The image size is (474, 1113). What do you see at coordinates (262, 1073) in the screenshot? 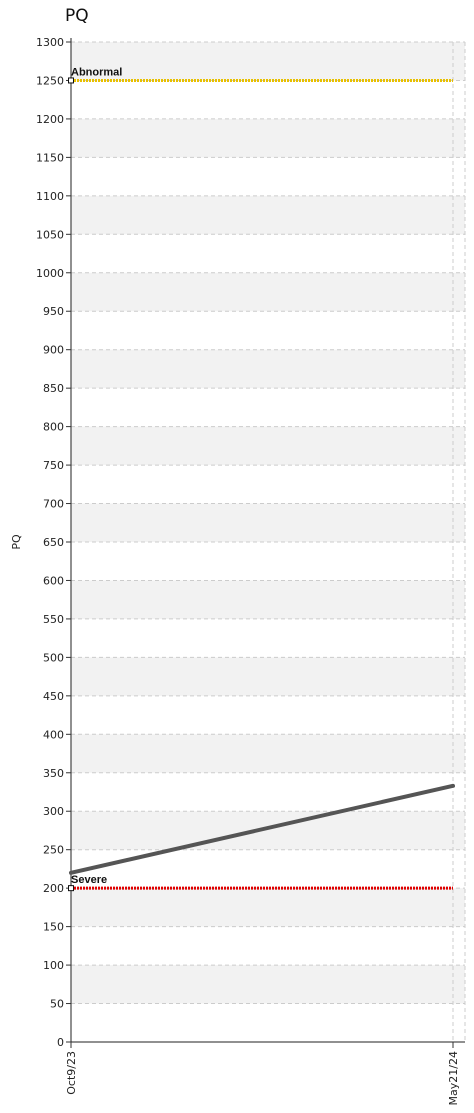
I see `x-ticks: Oct9/23 May21/24` at bounding box center [262, 1073].